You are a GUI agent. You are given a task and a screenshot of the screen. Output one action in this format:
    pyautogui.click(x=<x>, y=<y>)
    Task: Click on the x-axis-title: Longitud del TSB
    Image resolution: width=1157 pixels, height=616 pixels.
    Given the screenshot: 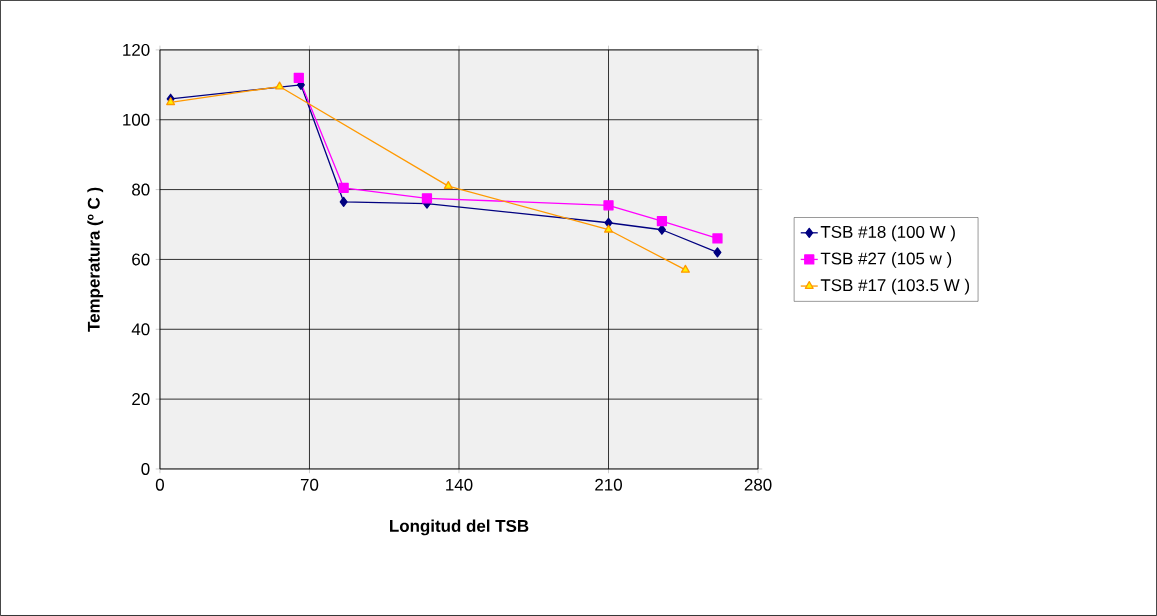 What is the action you would take?
    pyautogui.click(x=459, y=527)
    